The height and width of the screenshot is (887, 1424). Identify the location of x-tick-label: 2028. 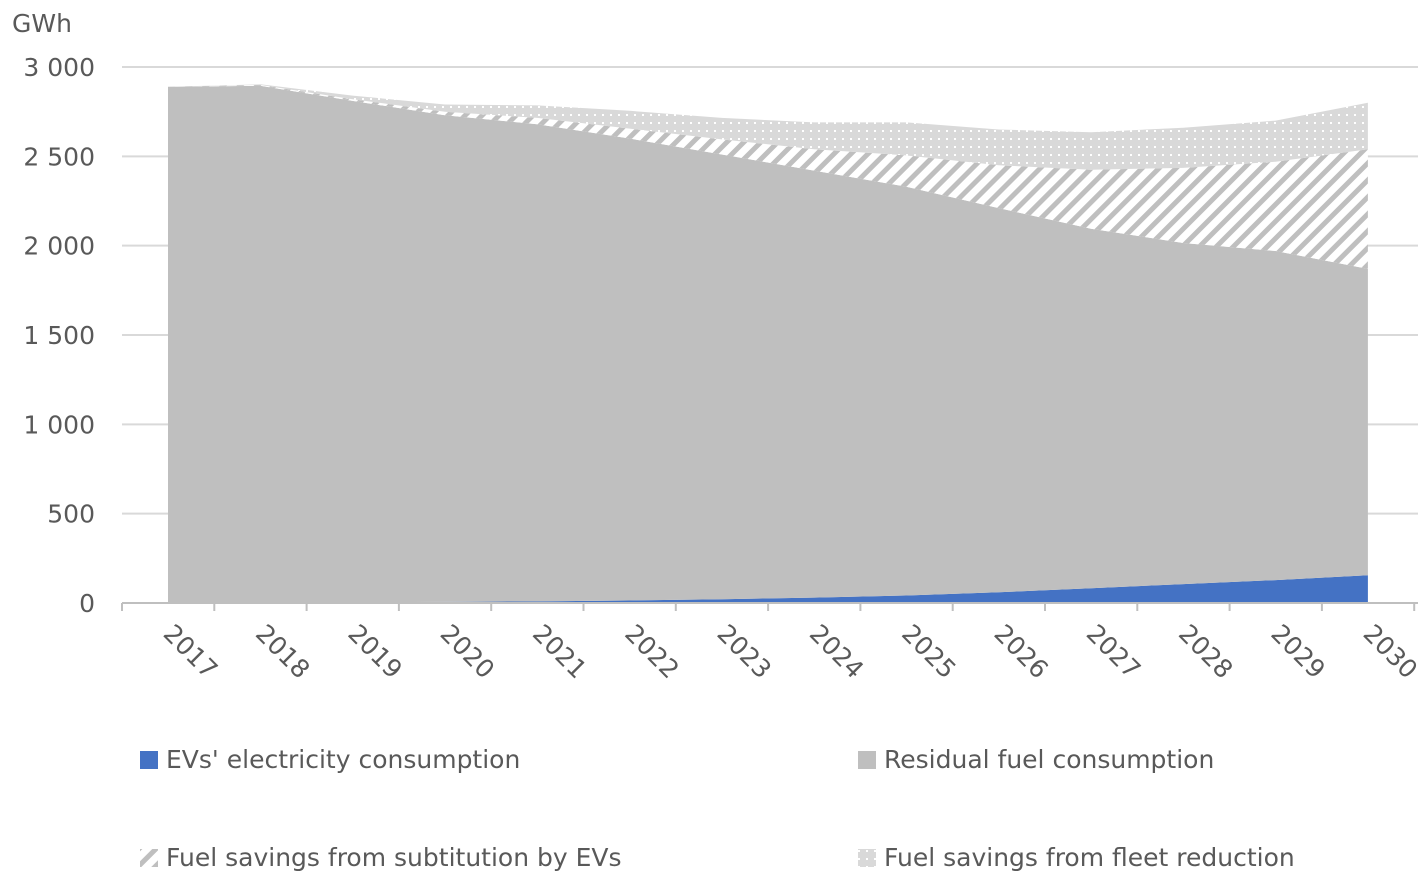
(1205, 651).